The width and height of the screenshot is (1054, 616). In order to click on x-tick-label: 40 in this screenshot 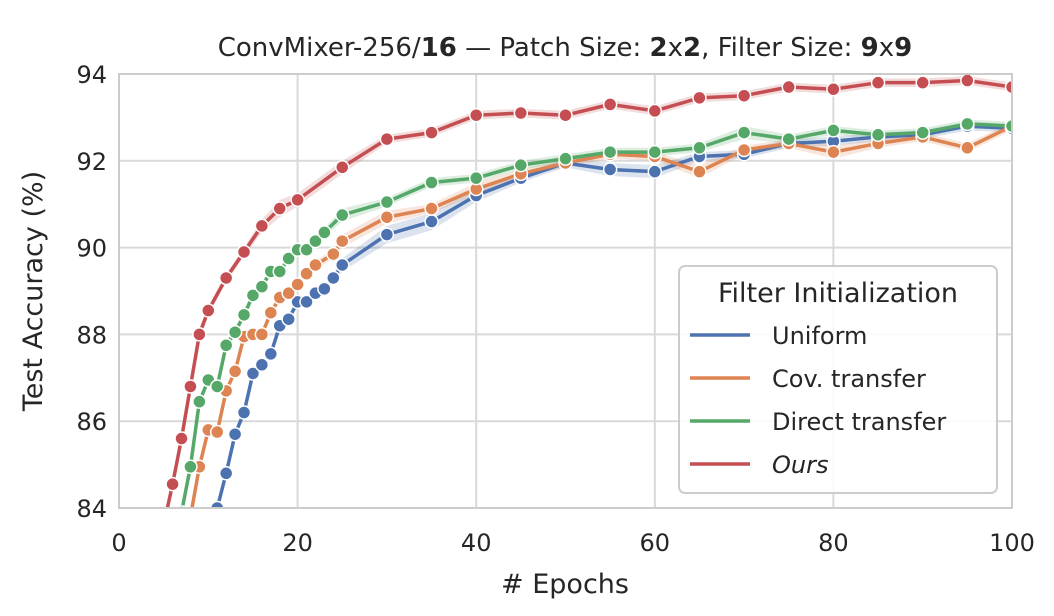, I will do `click(476, 543)`.